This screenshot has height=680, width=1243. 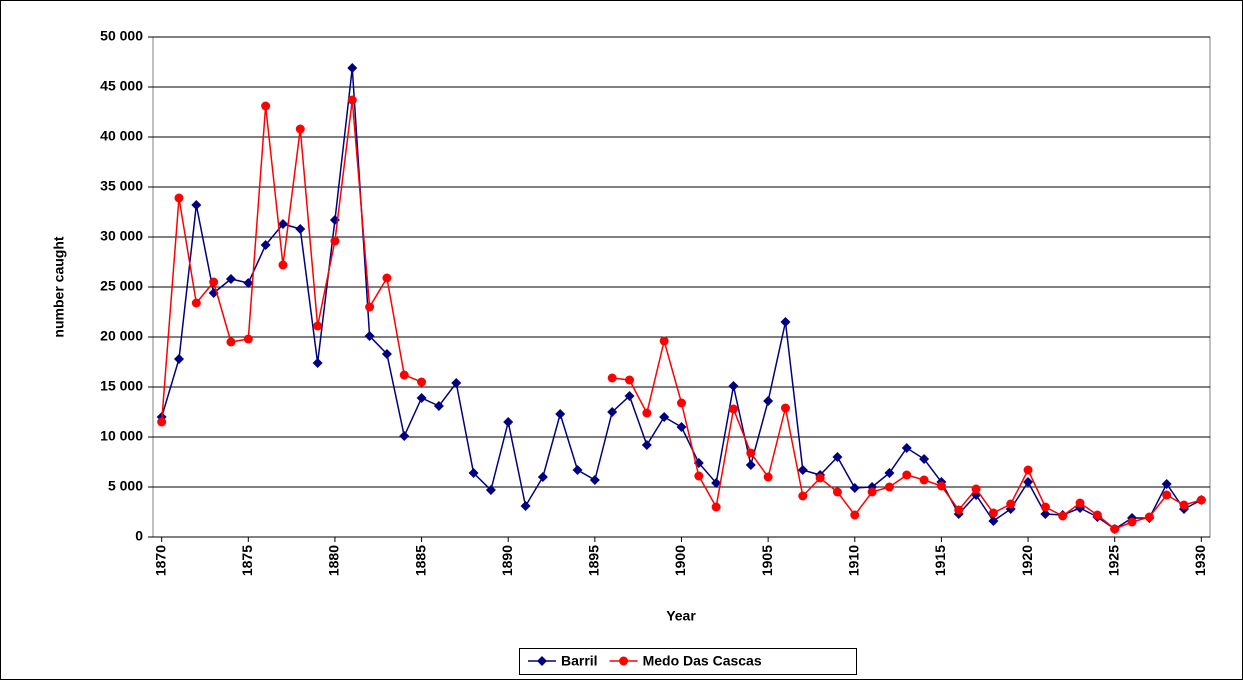 What do you see at coordinates (59, 286) in the screenshot?
I see `y-axis-title: number caught` at bounding box center [59, 286].